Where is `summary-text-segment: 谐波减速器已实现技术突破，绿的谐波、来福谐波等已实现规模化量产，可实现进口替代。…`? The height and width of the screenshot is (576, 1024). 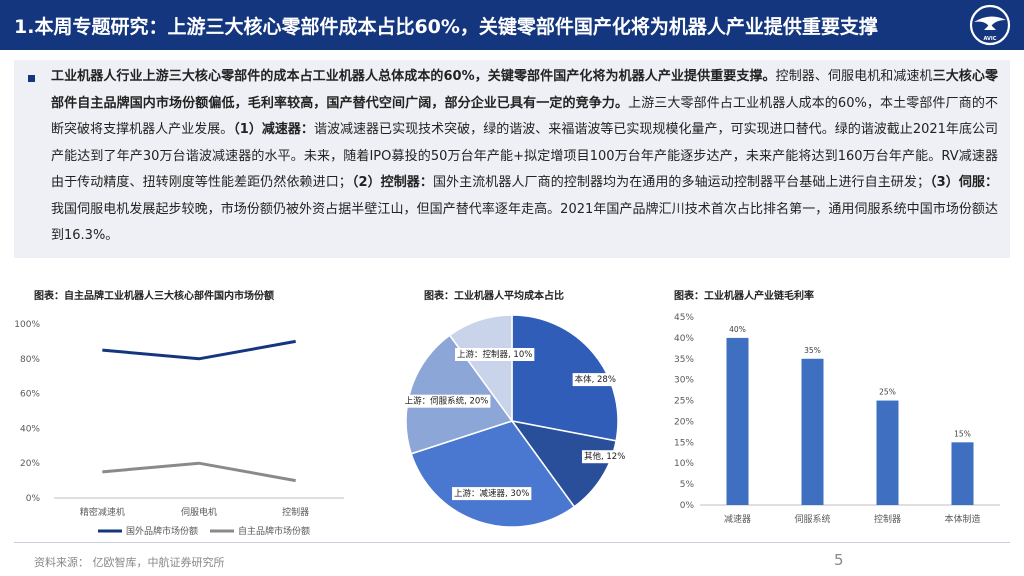 summary-text-segment: 谐波减速器已实现技术突破，绿的谐波、来福谐波等已实现规模化量产，可实现进口替代。… is located at coordinates (524, 156).